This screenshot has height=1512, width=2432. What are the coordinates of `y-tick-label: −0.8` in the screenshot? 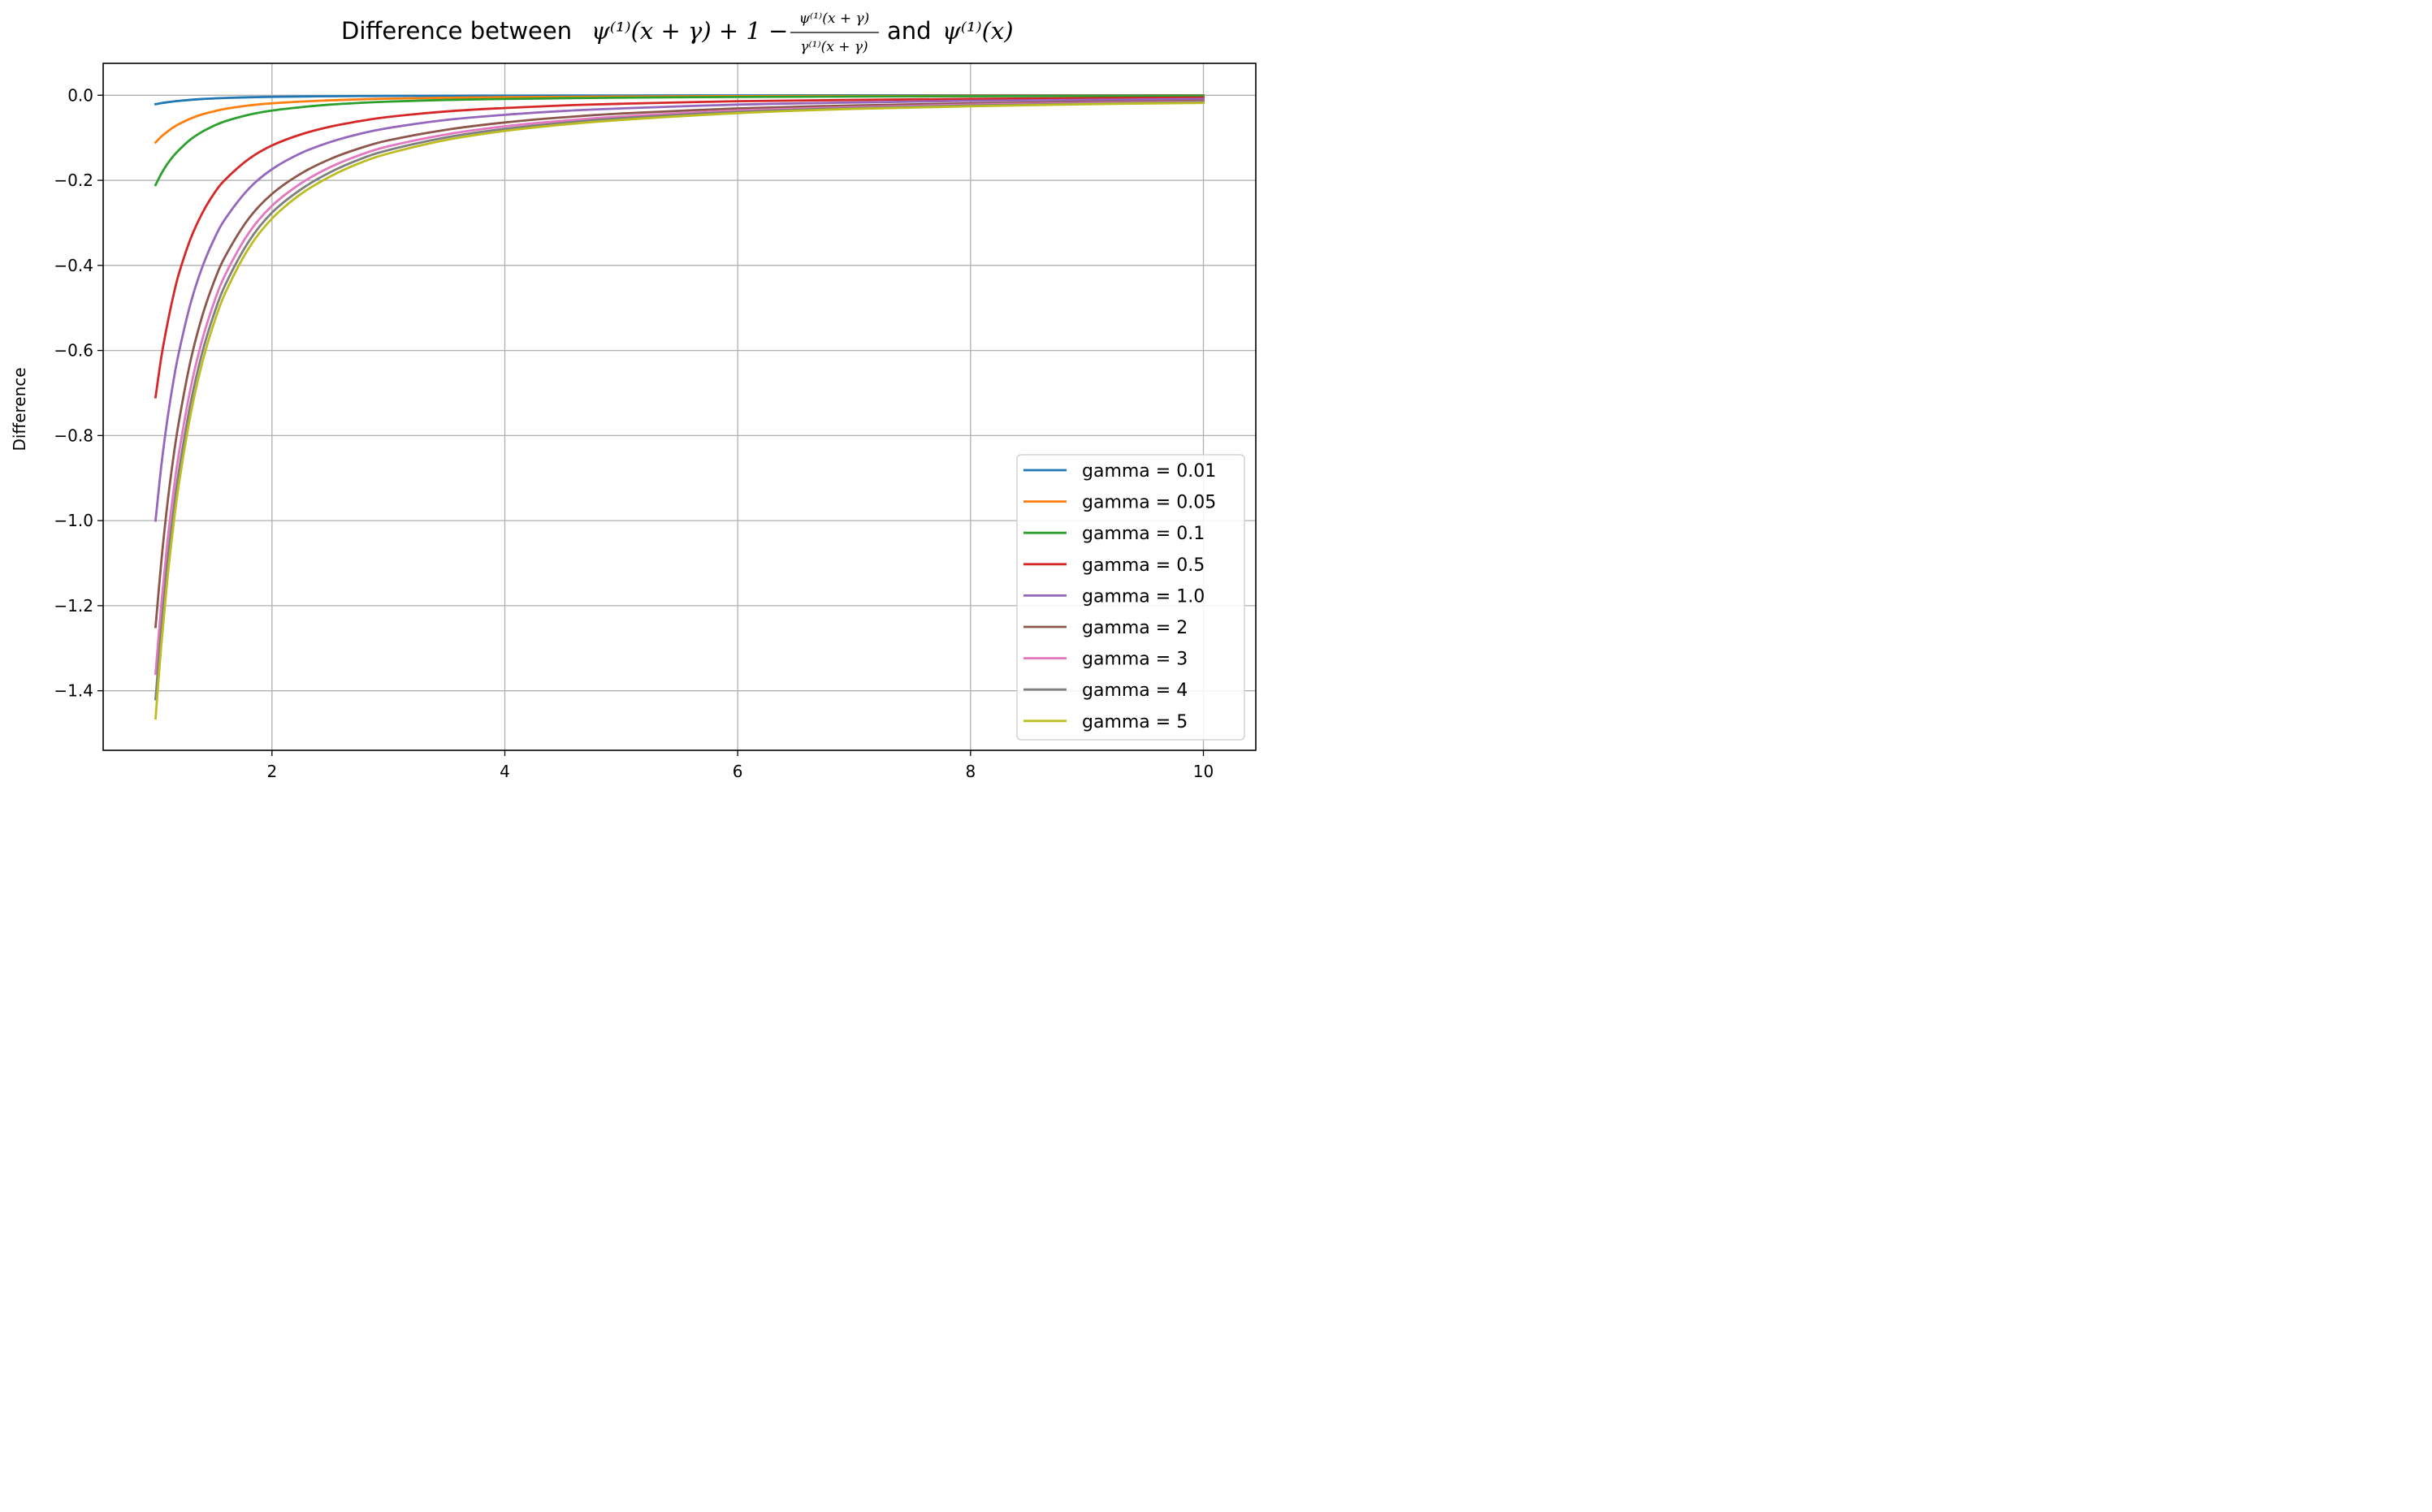 It's located at (73, 435).